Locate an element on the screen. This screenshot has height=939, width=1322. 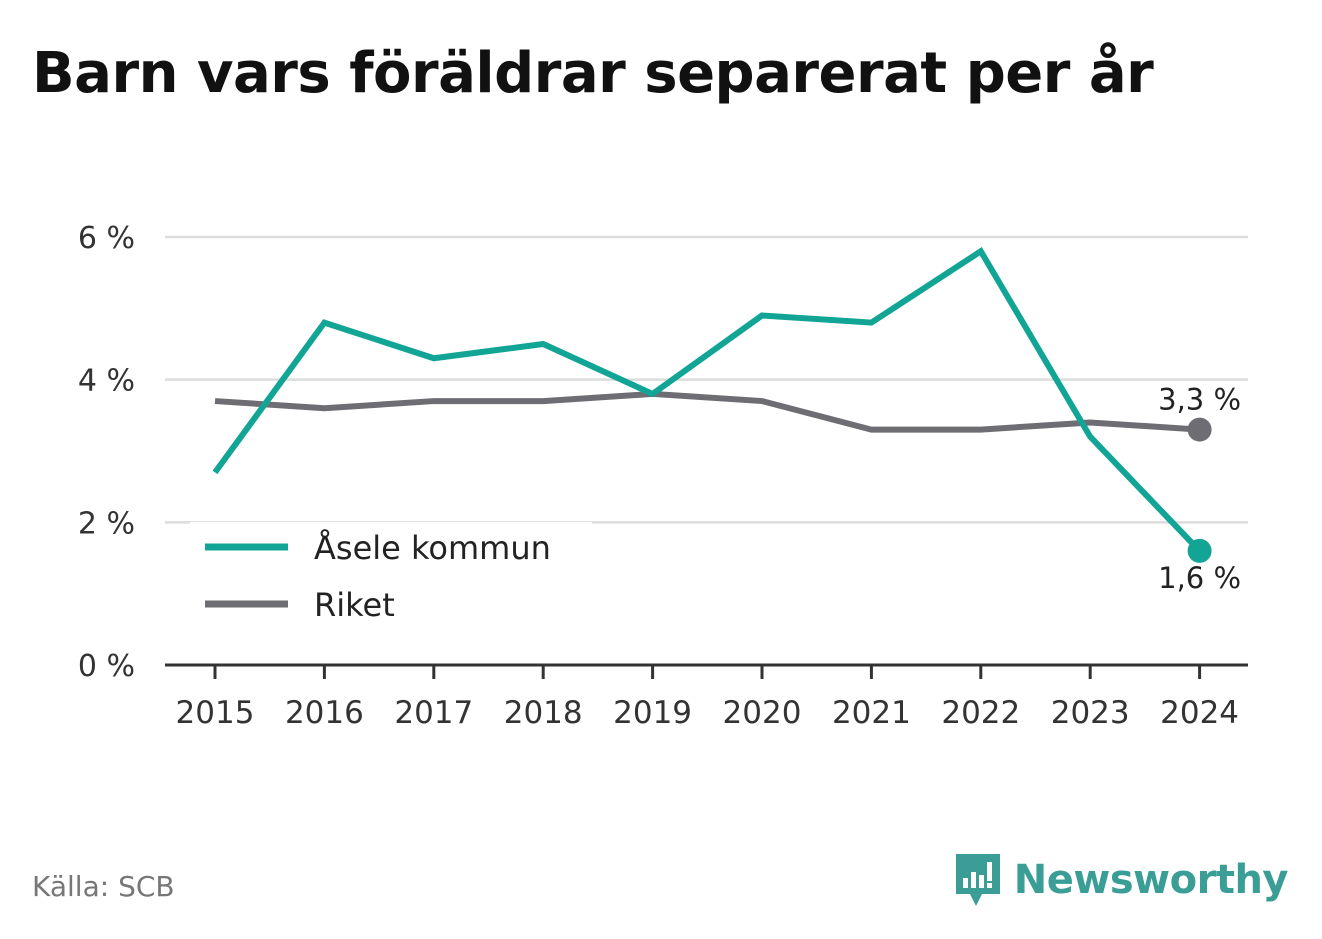
x-tick-label: 2019 is located at coordinates (652, 713).